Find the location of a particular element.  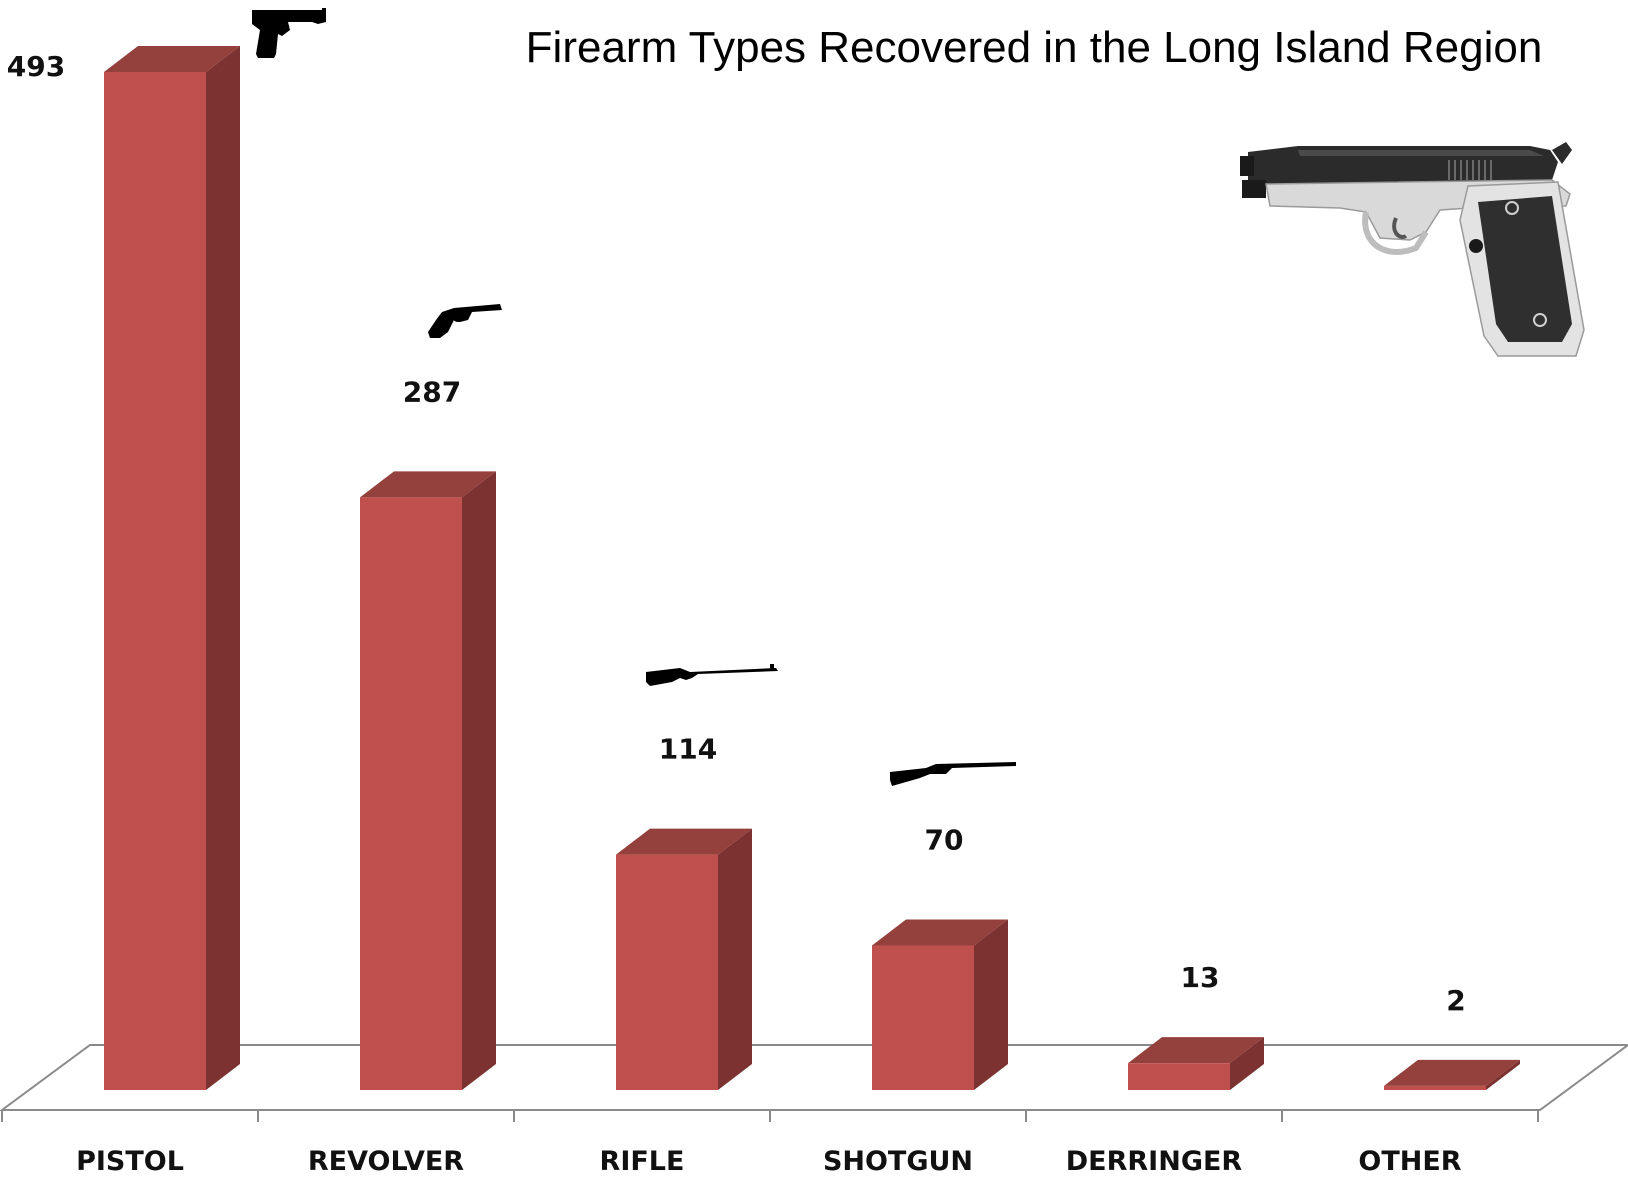

category-label-derringer: DERRINGER is located at coordinates (1154, 1161).